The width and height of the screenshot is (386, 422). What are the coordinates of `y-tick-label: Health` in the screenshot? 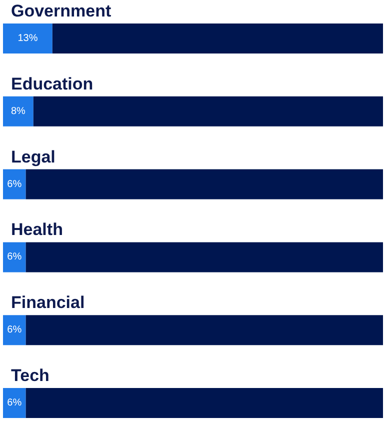 It's located at (37, 230).